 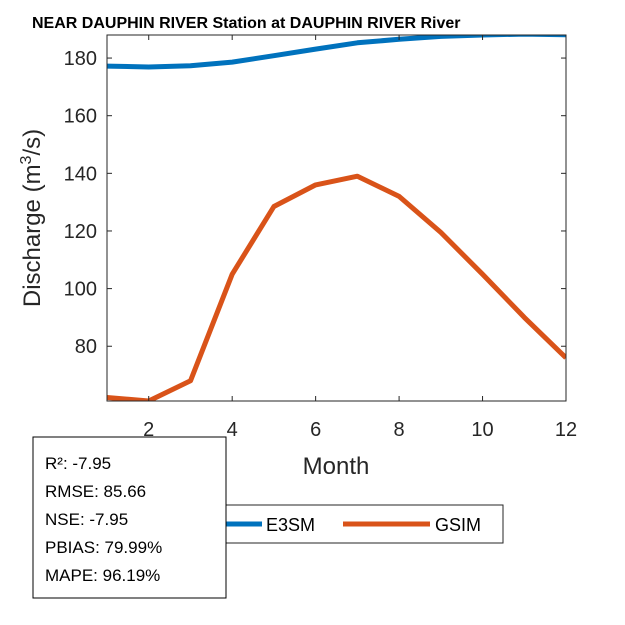 I want to click on legend-label-e3sm: E3SM, so click(x=290, y=525).